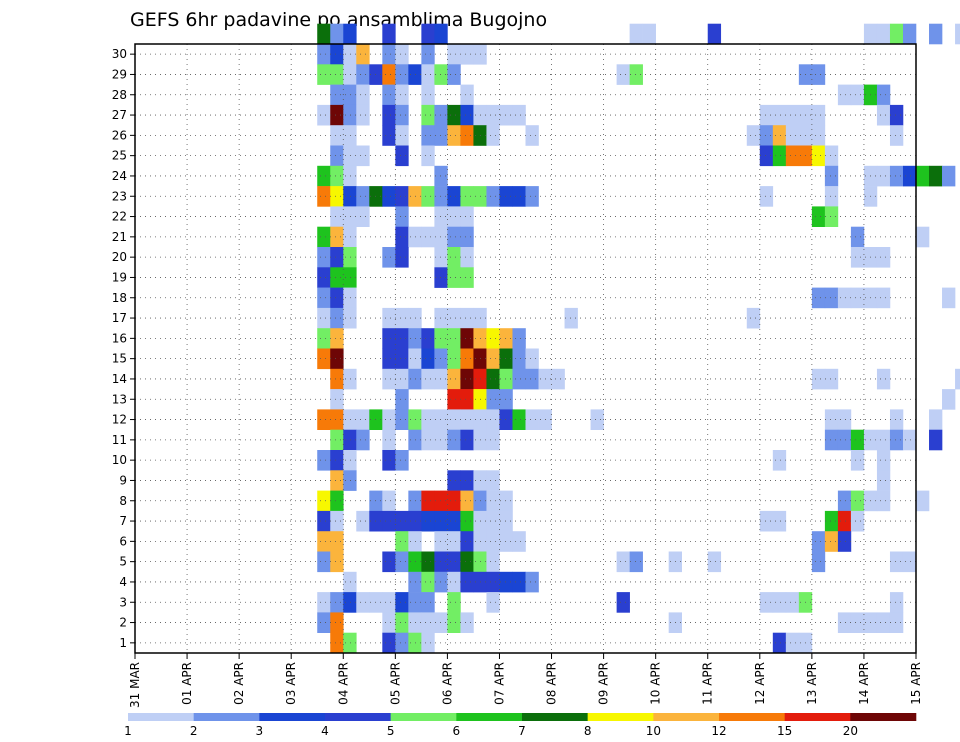 The image size is (960, 742). I want to click on y-tick-label: 10, so click(119, 460).